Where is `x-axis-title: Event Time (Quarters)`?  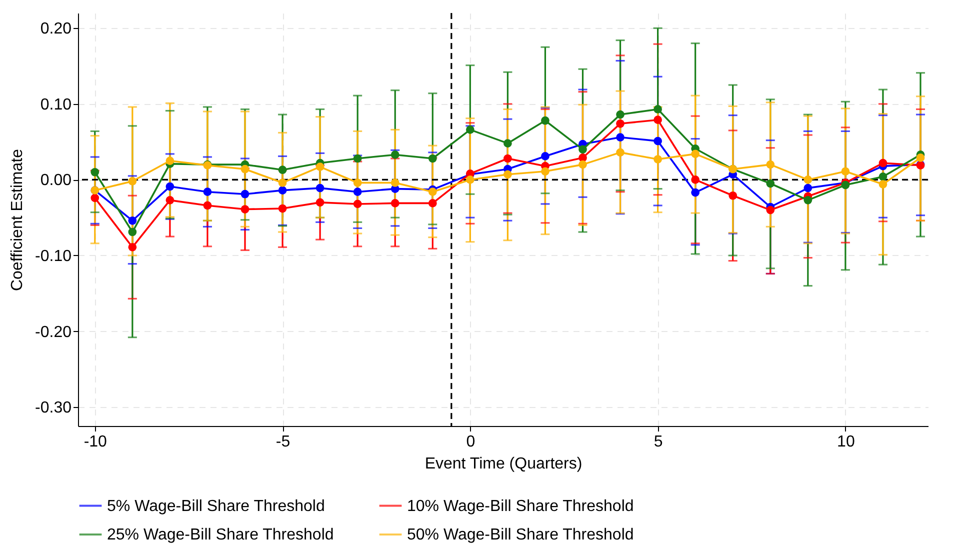 x-axis-title: Event Time (Quarters) is located at coordinates (503, 464).